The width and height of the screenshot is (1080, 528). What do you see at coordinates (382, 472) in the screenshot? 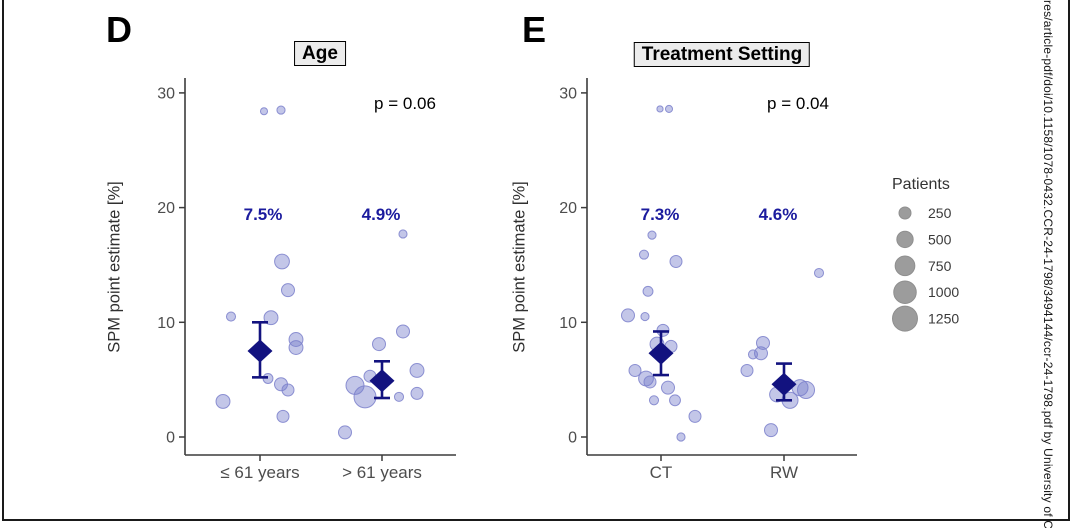
I see `x-category-label: > 61 years` at bounding box center [382, 472].